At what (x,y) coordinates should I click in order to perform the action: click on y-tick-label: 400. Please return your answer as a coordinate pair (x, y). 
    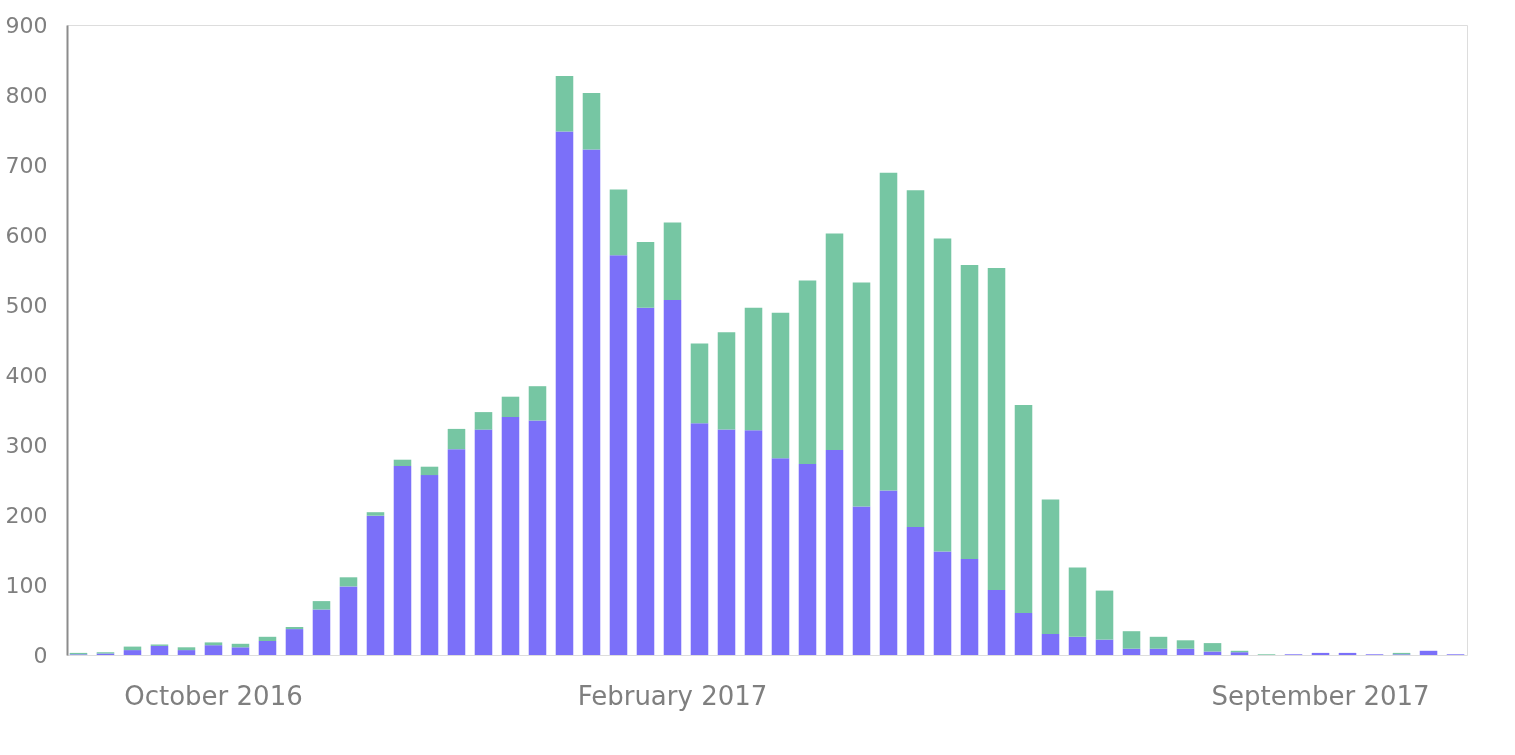
    Looking at the image, I should click on (26, 375).